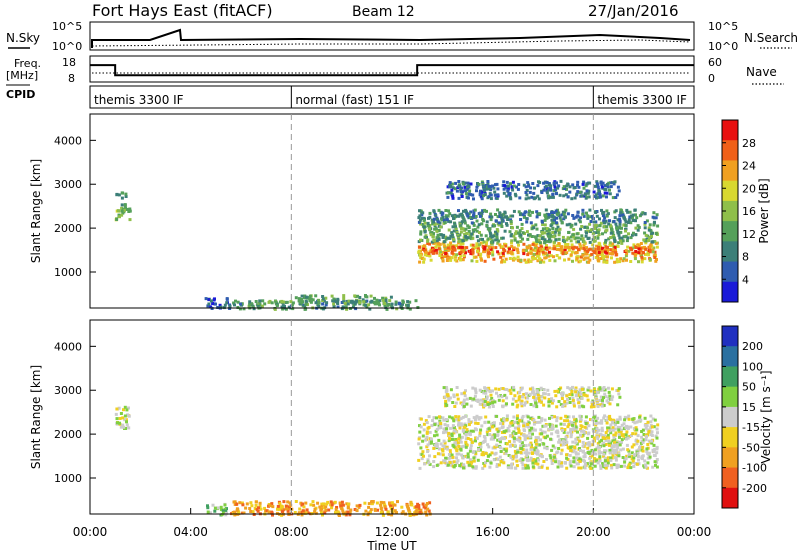  I want to click on cpid-mode-0: themis 3300 IF, so click(139, 100).